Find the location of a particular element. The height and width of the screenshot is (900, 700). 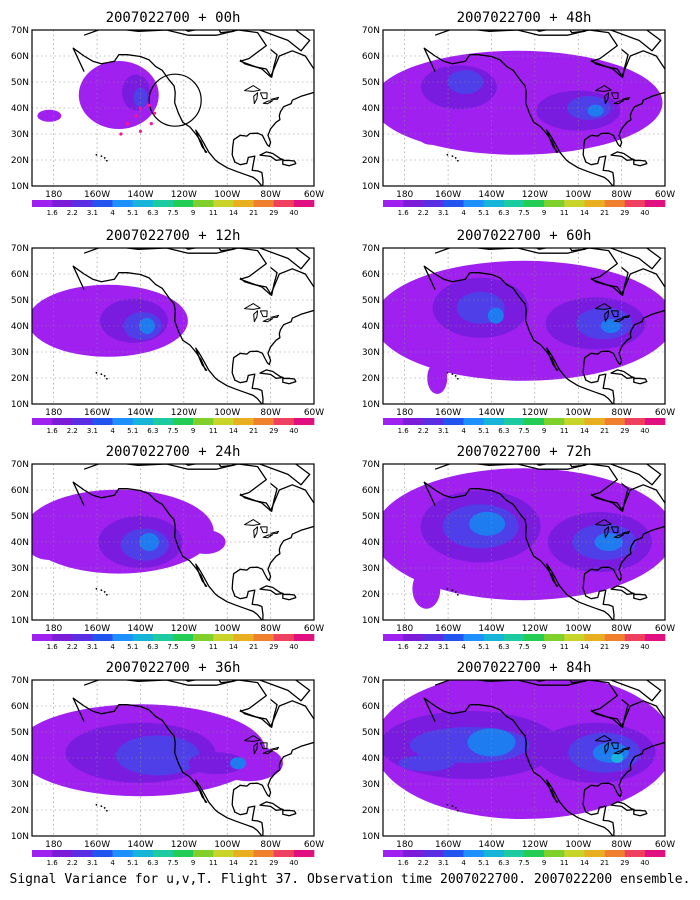

lon-tick-label: 180 is located at coordinates (404, 845).